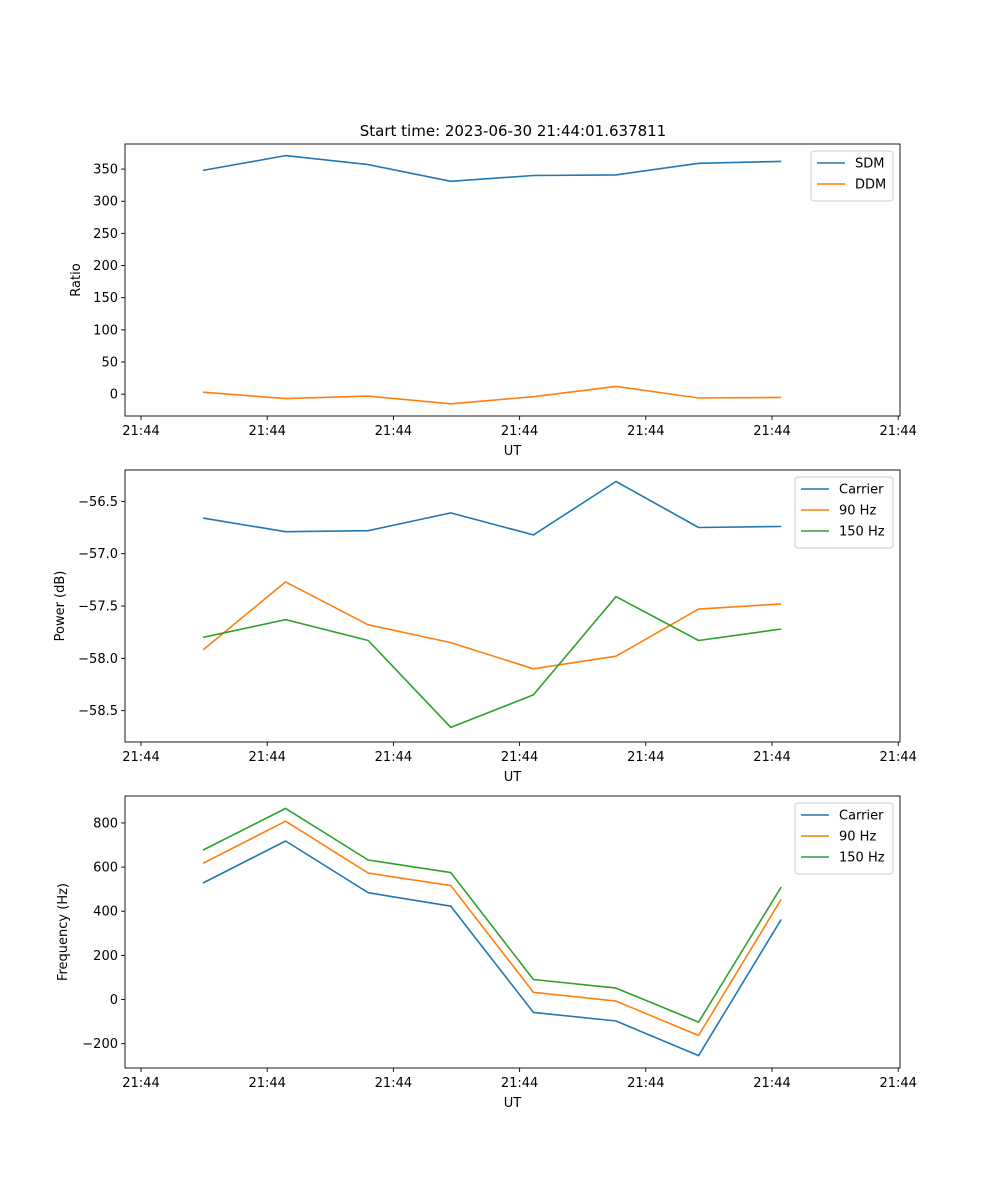 This screenshot has height=1200, width=1000. Describe the element at coordinates (98, 711) in the screenshot. I see `y-tick-label: −58.5` at that location.